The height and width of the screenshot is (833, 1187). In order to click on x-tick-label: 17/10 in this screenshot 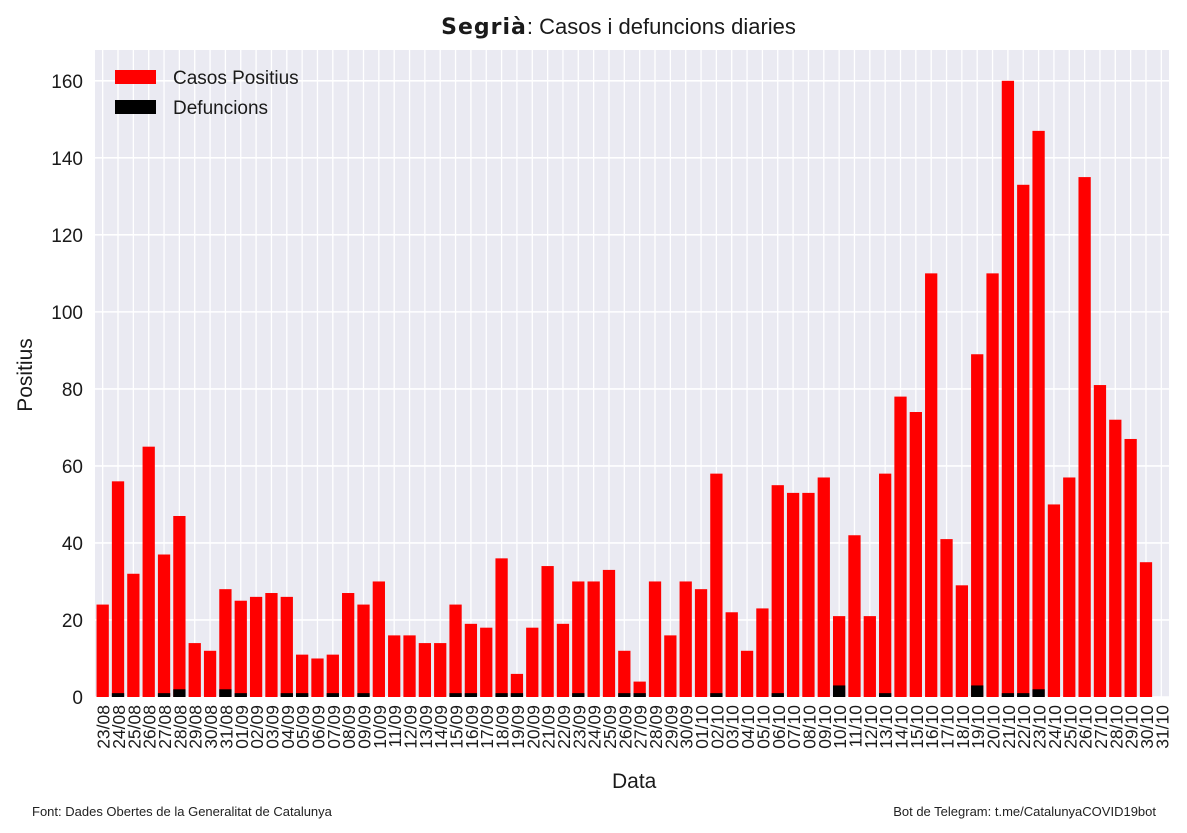, I will do `click(948, 727)`.